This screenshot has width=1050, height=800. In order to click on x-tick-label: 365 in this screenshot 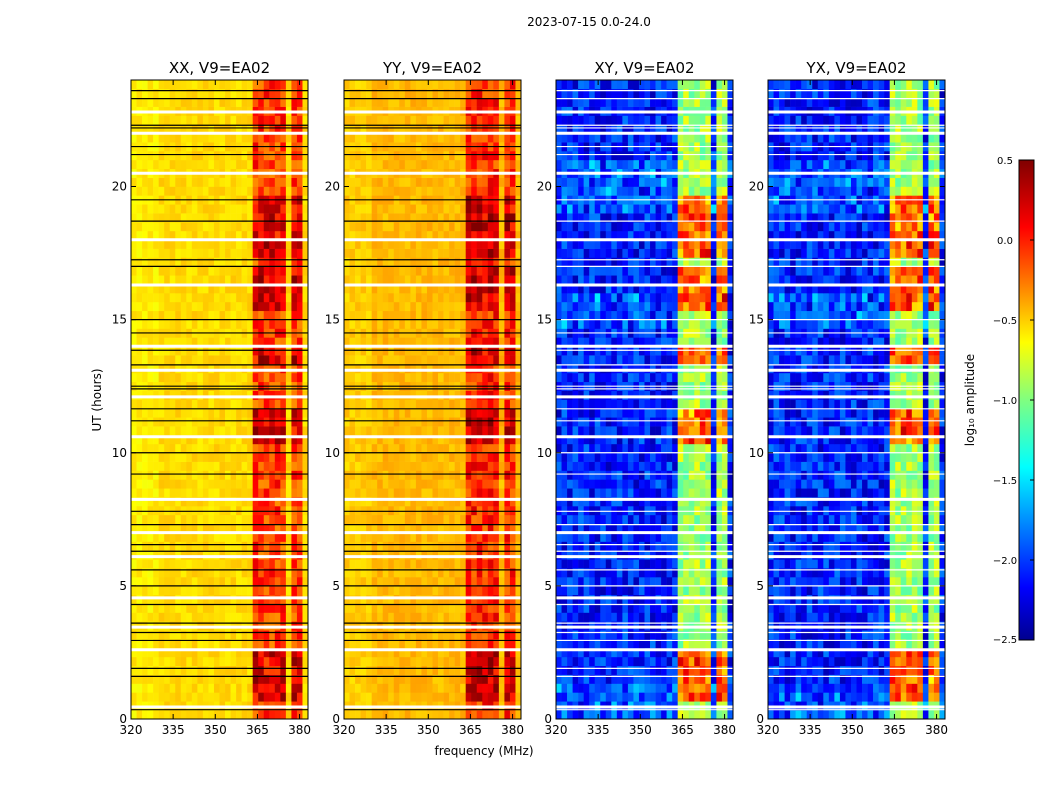, I will do `click(470, 730)`.